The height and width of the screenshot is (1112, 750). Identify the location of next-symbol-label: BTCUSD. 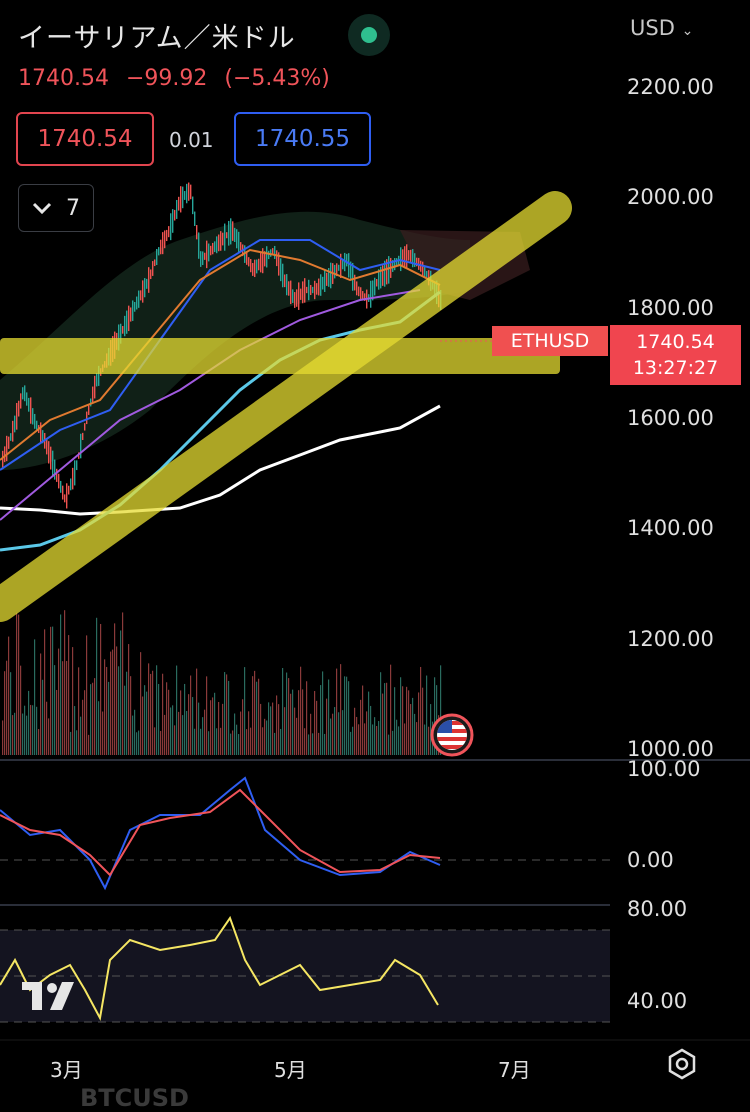
(134, 1098).